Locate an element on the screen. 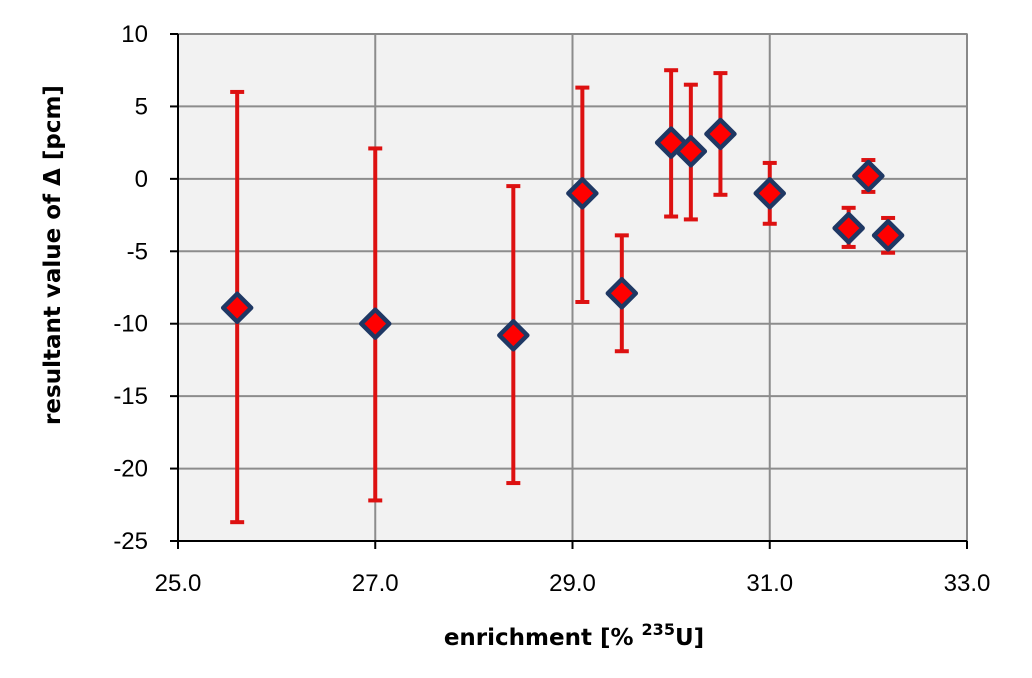  y-axis-title: resultant value of Δ [pcm] is located at coordinates (53, 255).